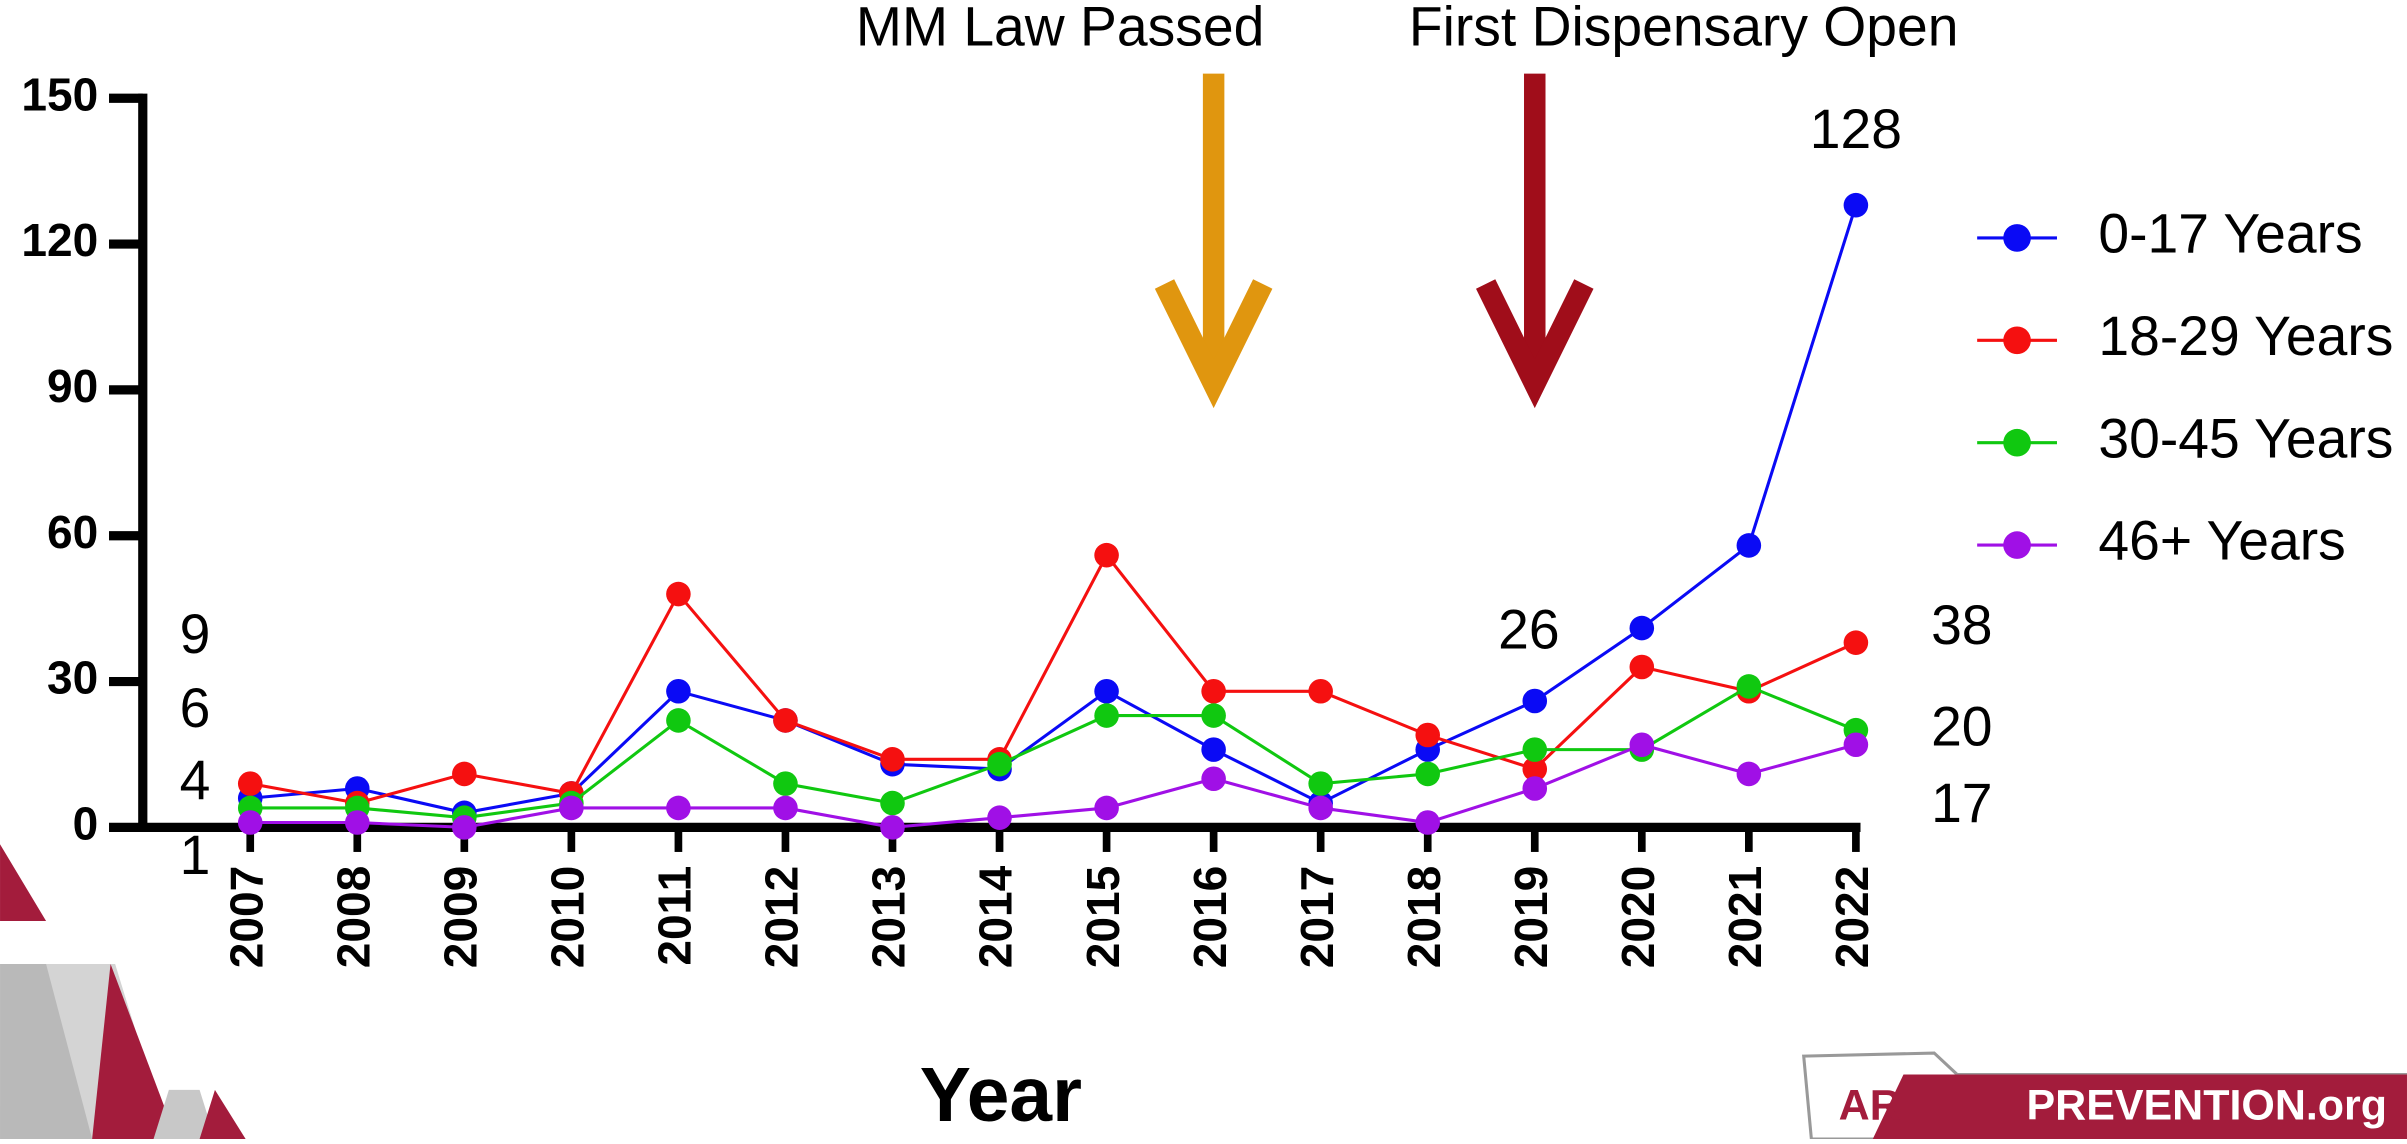 This screenshot has height=1144, width=2407. I want to click on annotation-text: MM Law Passed, so click(1060, 28).